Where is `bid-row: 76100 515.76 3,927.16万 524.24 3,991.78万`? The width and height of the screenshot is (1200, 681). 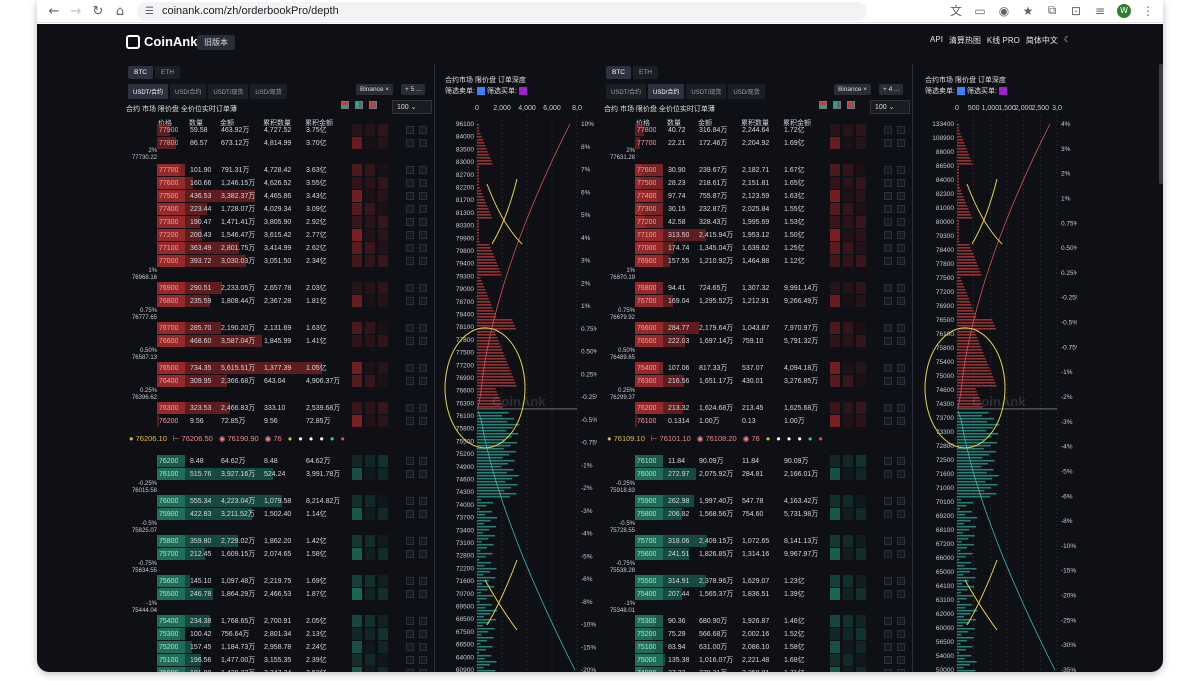
bid-row: 76100 515.76 3,927.16万 524.24 3,991.78万 is located at coordinates (243, 474).